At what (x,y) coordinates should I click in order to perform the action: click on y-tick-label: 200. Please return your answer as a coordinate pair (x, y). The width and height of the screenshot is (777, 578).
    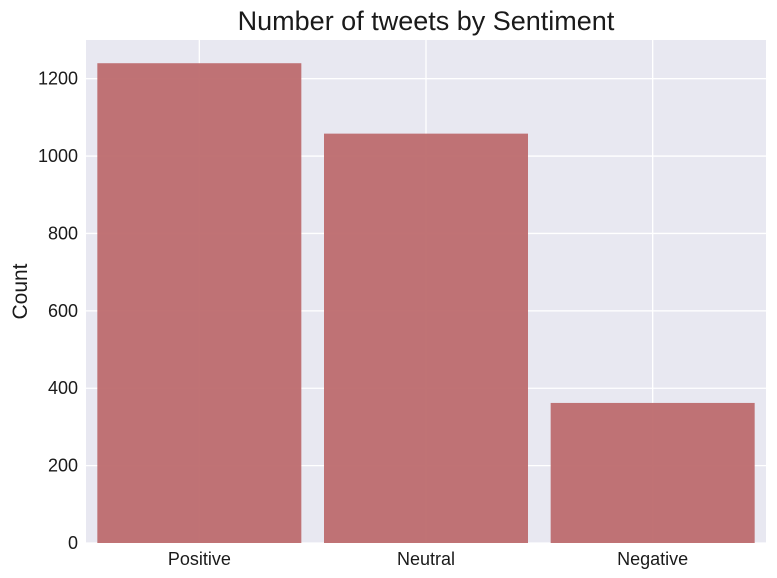
    Looking at the image, I should click on (63, 466).